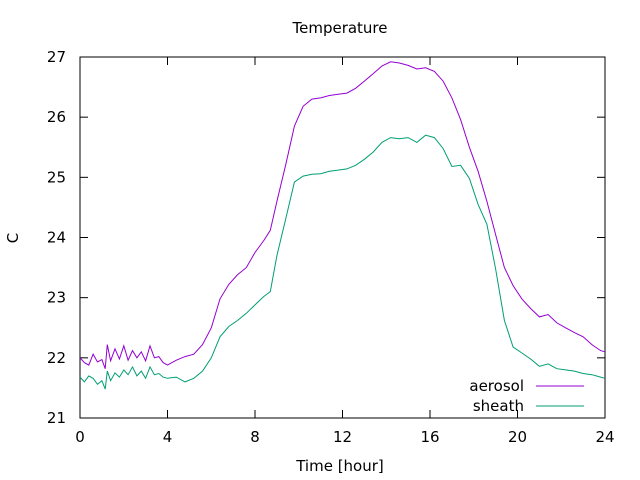 The height and width of the screenshot is (480, 640). What do you see at coordinates (80, 437) in the screenshot?
I see `x-tick-label: 0` at bounding box center [80, 437].